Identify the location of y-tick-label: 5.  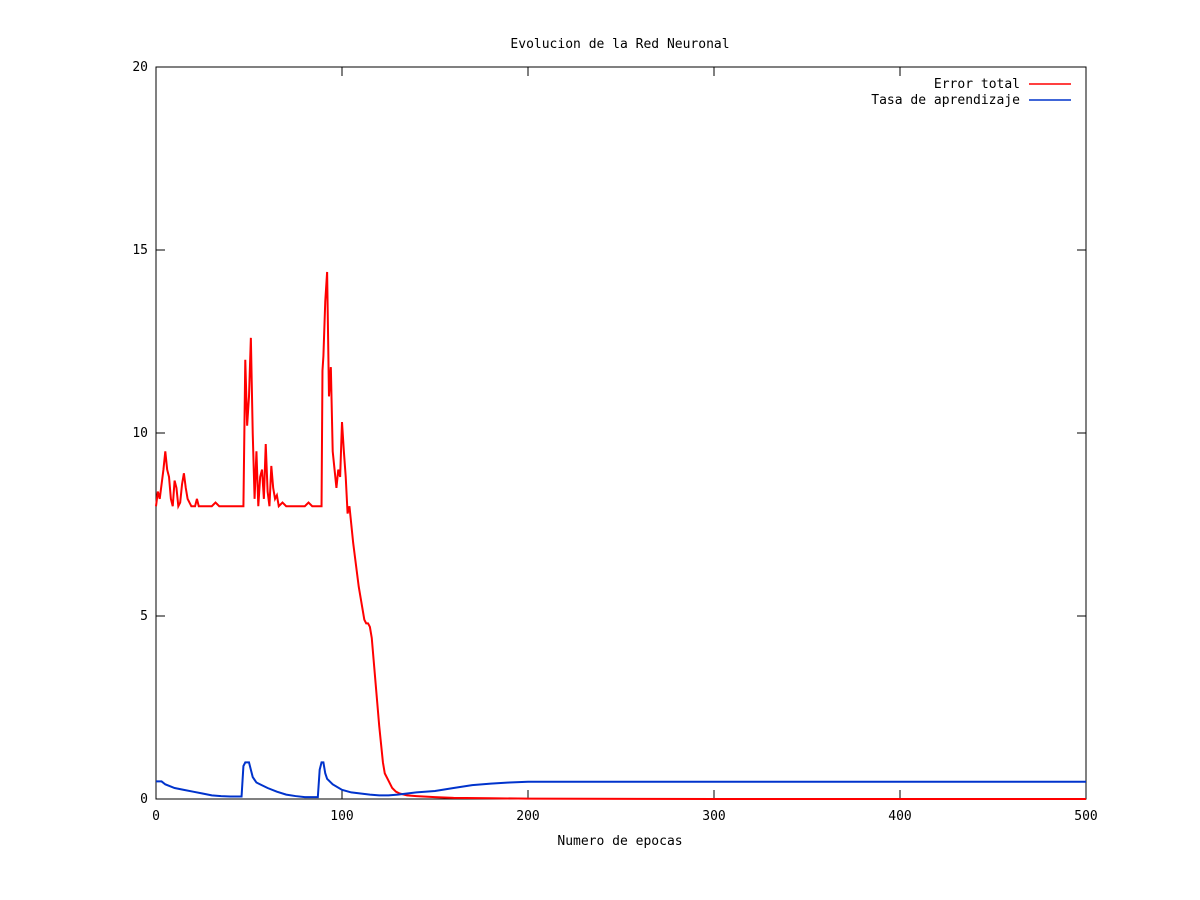
(144, 616).